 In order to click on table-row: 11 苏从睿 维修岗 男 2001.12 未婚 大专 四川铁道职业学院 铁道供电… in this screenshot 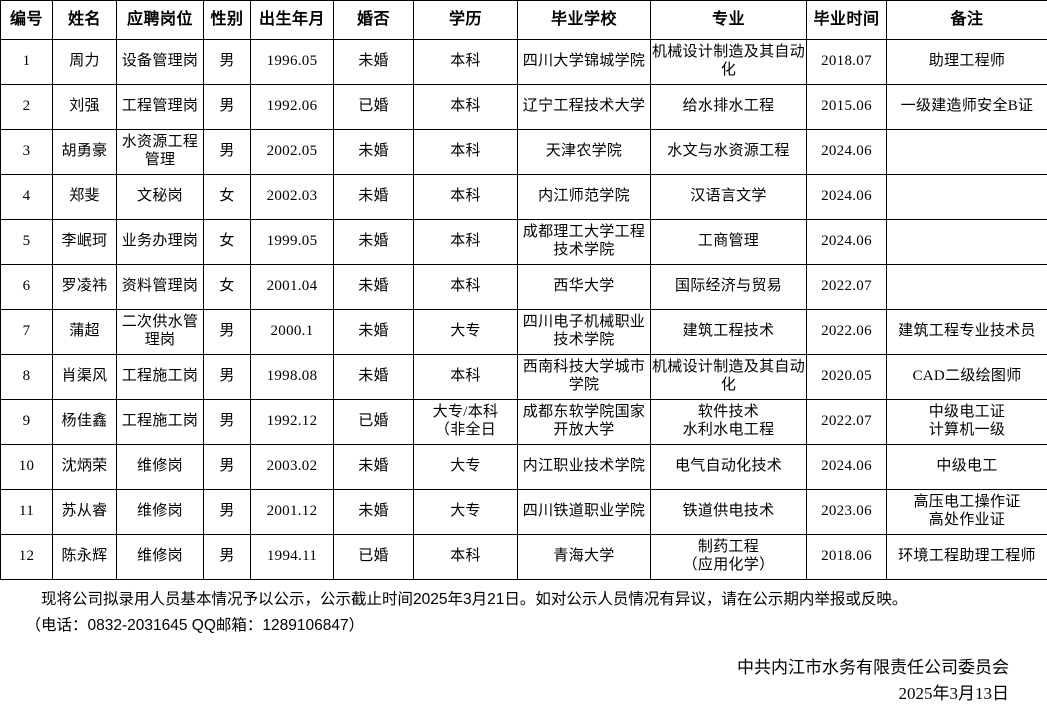, I will do `click(524, 512)`.